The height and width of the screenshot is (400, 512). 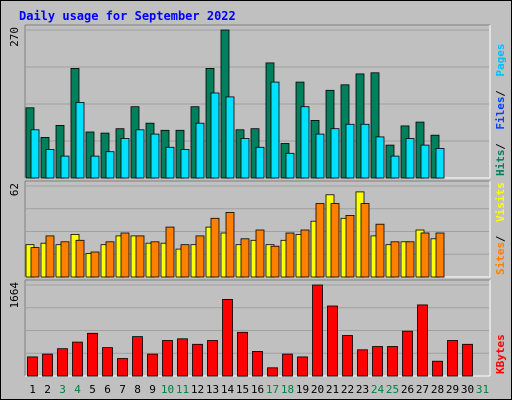 What do you see at coordinates (452, 389) in the screenshot?
I see `x-tick-label-29: 29` at bounding box center [452, 389].